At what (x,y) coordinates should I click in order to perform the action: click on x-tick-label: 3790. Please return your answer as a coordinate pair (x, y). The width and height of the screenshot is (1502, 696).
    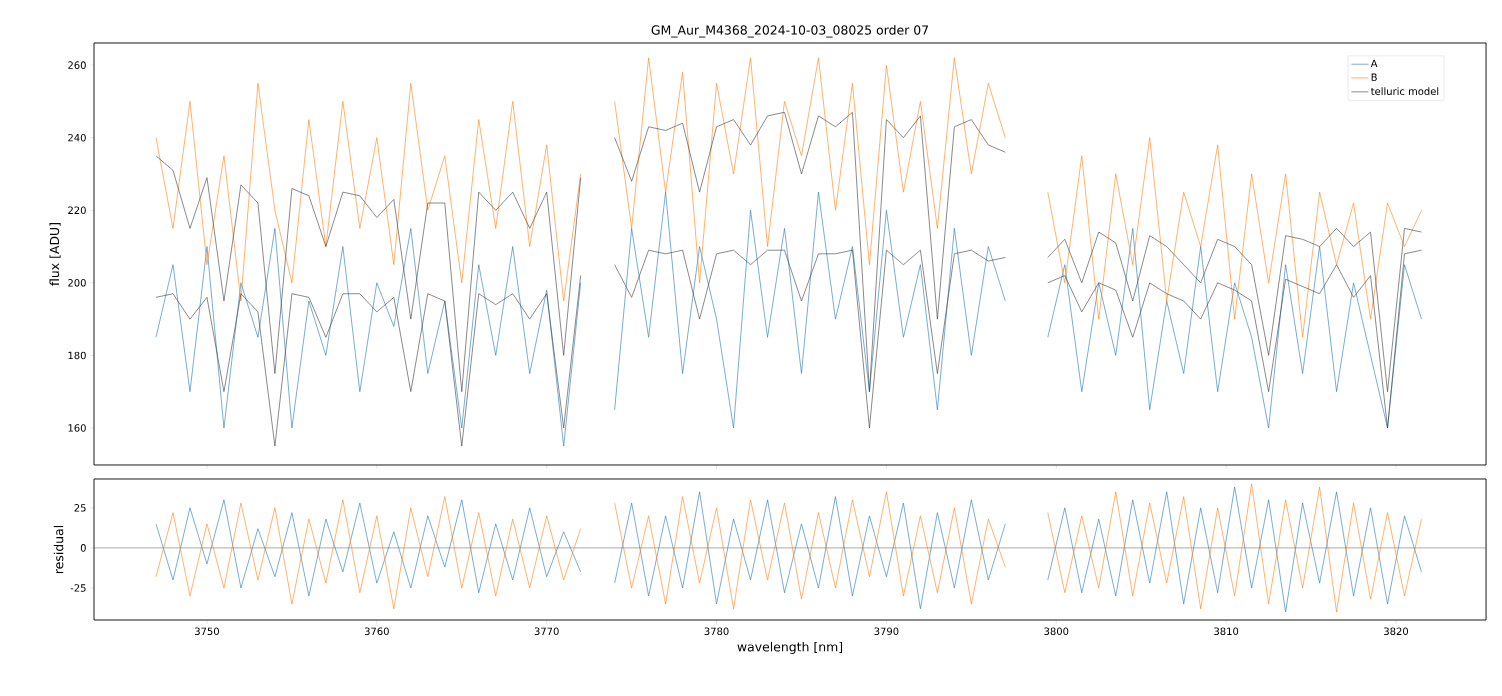
    Looking at the image, I should click on (886, 631).